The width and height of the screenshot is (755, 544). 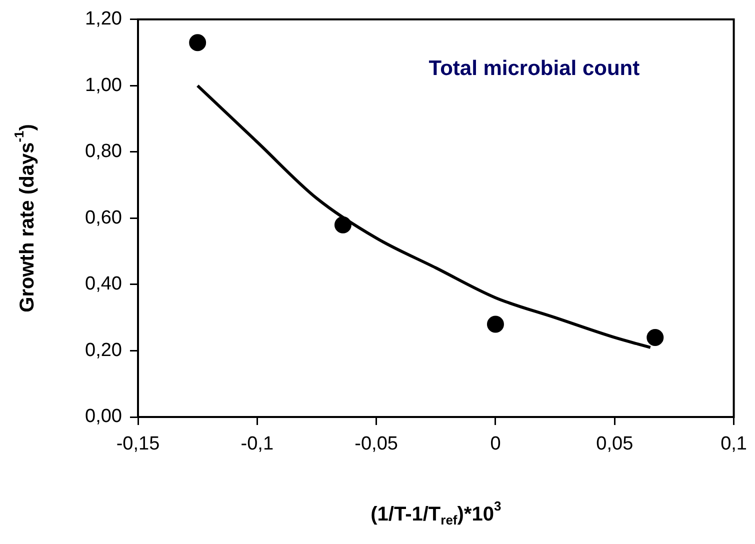 What do you see at coordinates (103, 217) in the screenshot?
I see `y-tick-label: 0,60` at bounding box center [103, 217].